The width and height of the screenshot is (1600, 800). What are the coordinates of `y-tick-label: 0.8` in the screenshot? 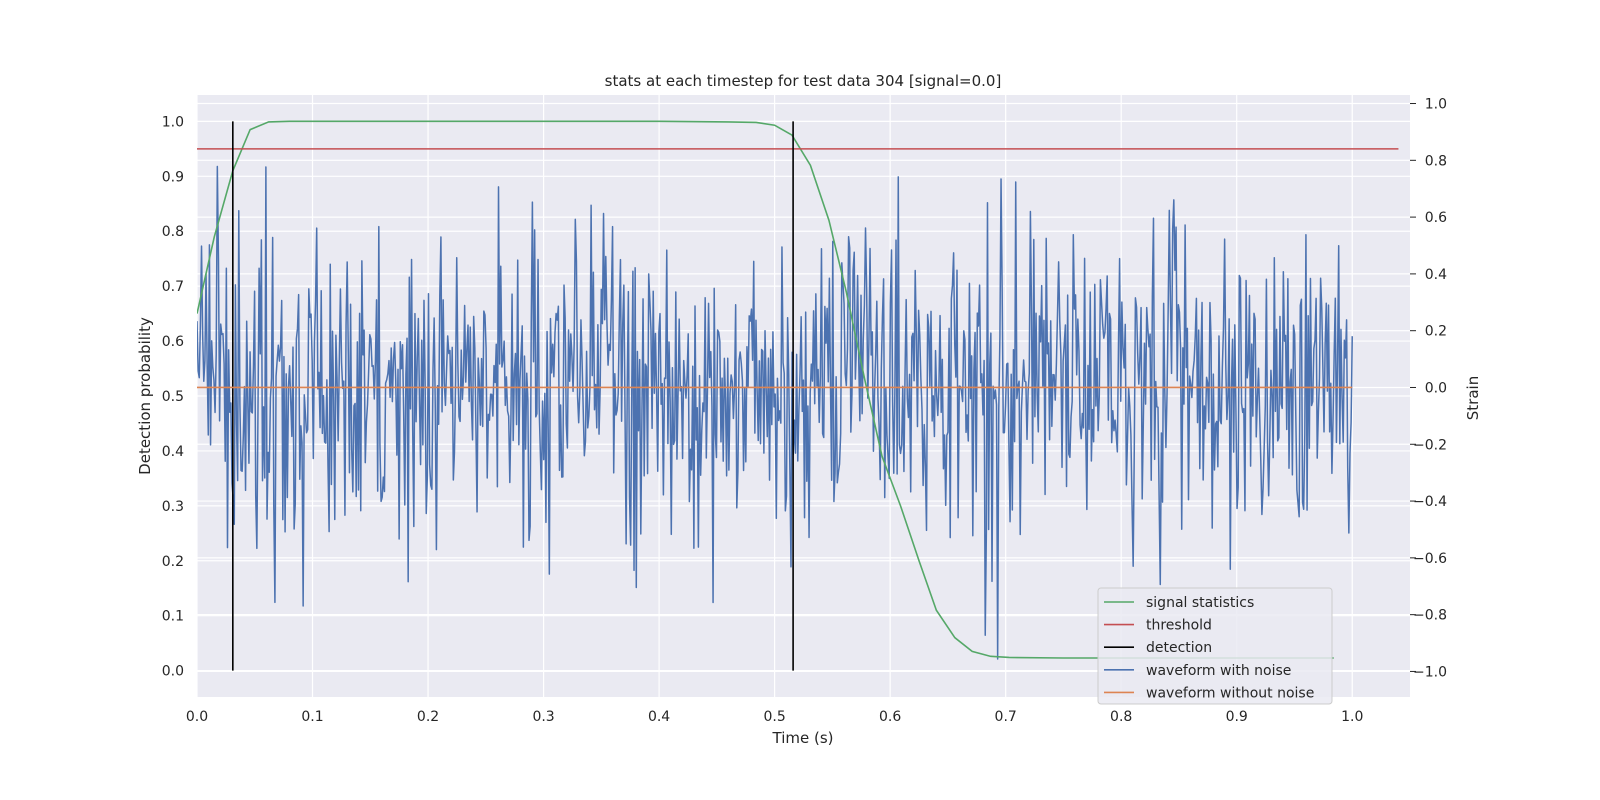 It's located at (173, 232).